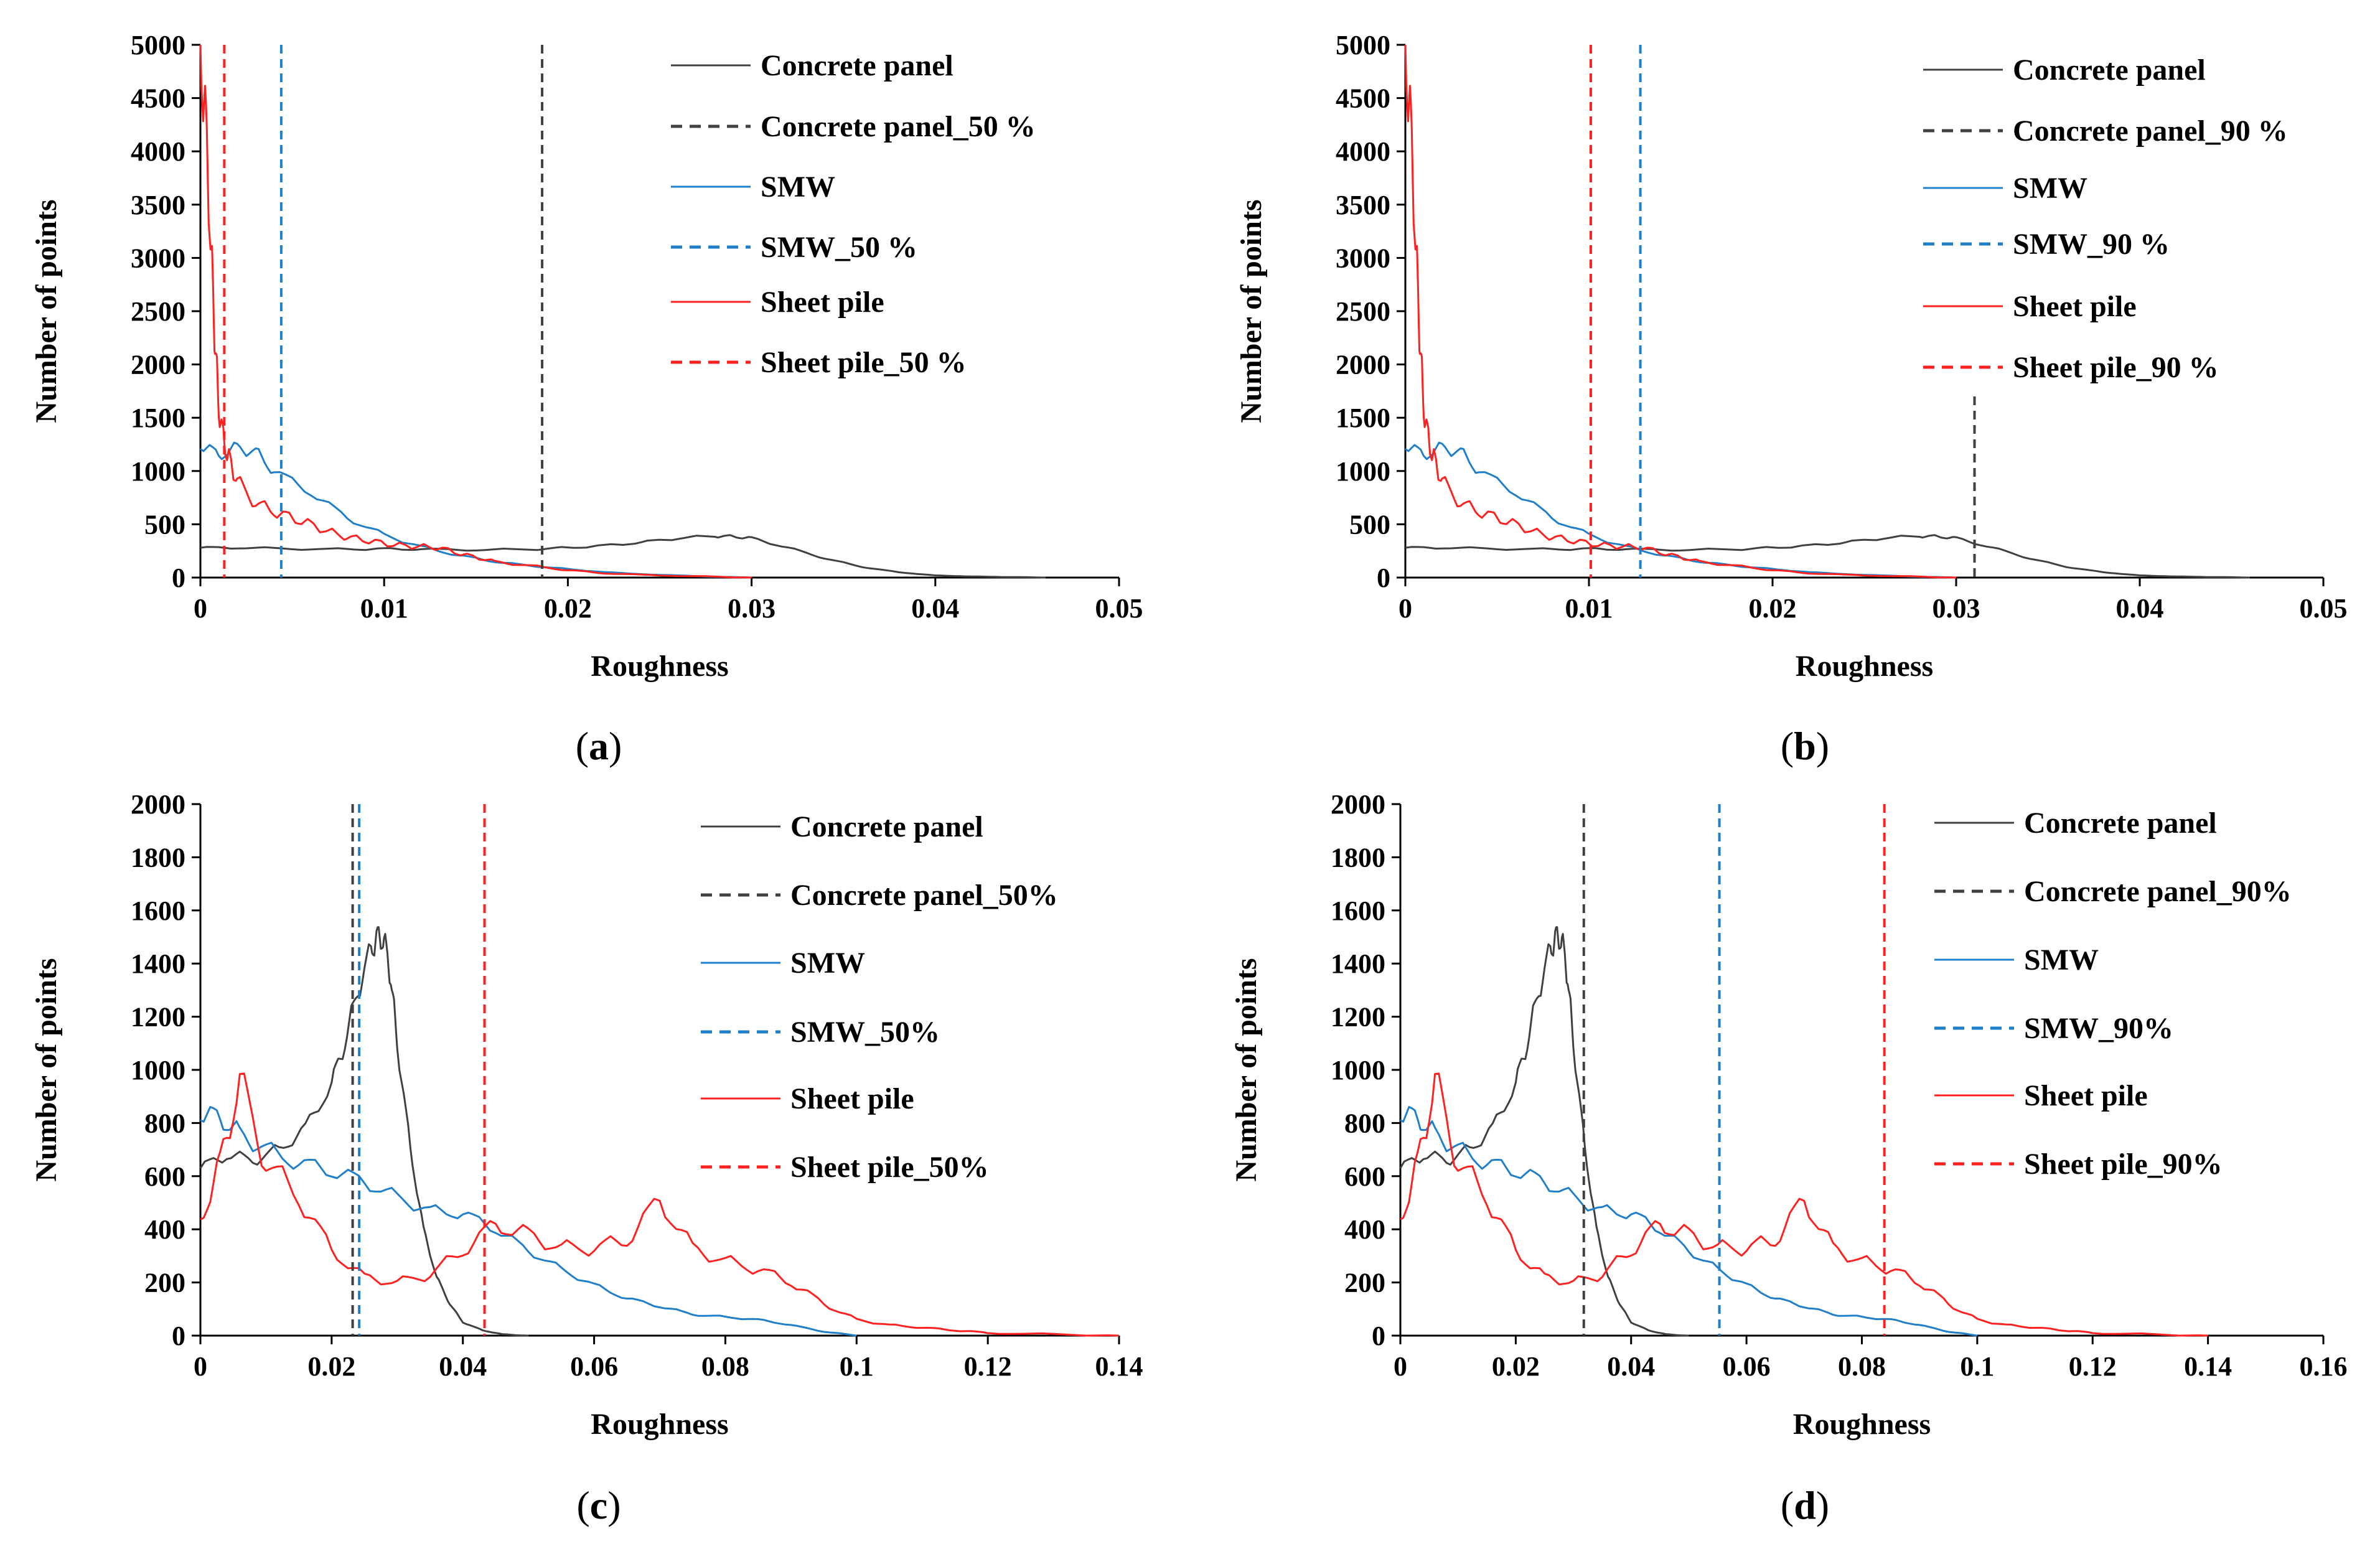 The height and width of the screenshot is (1541, 2380). Describe the element at coordinates (2116, 367) in the screenshot. I see `legend-label: Sheet pile_90 %` at that location.